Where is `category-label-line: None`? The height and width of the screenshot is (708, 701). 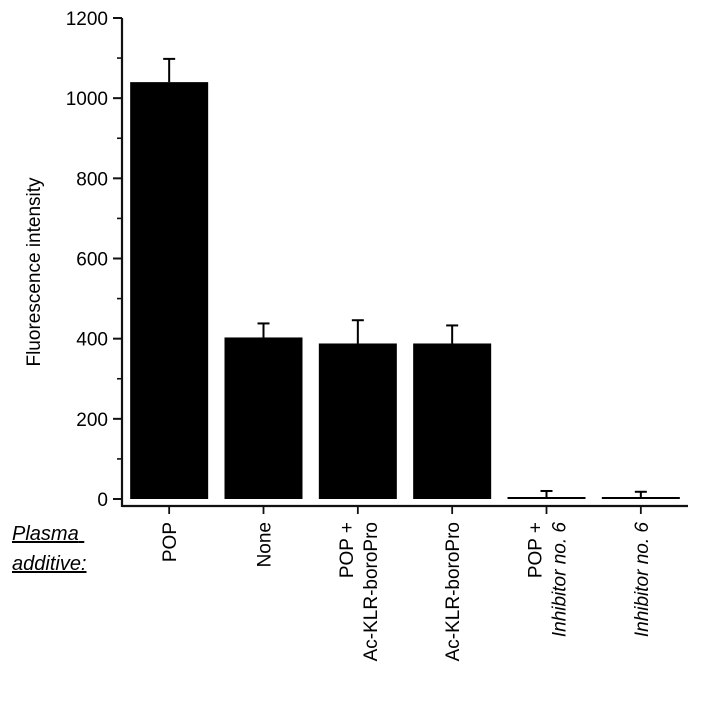 category-label-line: None is located at coordinates (265, 544).